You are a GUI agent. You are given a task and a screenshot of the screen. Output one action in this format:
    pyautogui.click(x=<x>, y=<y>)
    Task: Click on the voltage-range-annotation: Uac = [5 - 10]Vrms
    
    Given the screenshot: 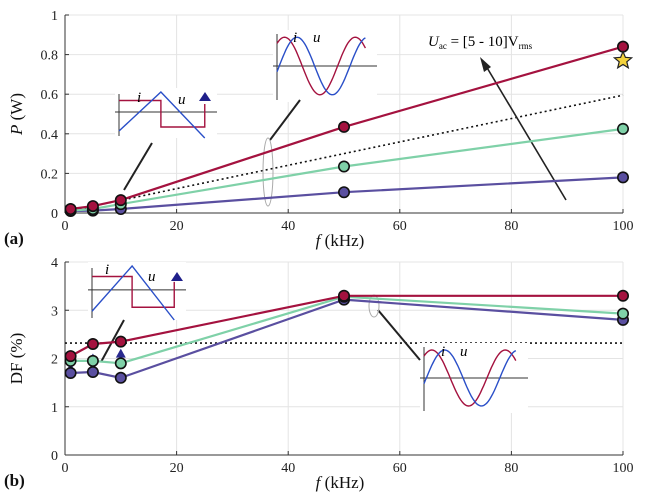 What is the action you would take?
    pyautogui.click(x=480, y=42)
    